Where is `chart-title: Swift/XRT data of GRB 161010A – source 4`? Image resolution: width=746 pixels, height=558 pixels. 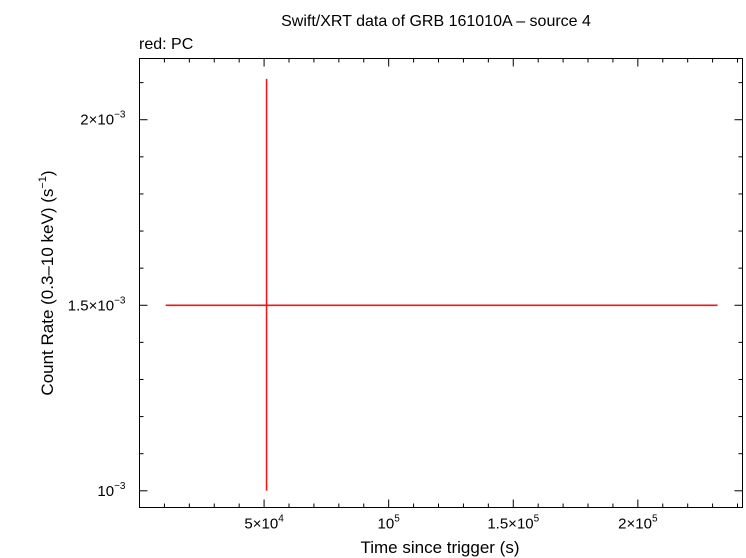 chart-title: Swift/XRT data of GRB 161010A – source 4 is located at coordinates (436, 21).